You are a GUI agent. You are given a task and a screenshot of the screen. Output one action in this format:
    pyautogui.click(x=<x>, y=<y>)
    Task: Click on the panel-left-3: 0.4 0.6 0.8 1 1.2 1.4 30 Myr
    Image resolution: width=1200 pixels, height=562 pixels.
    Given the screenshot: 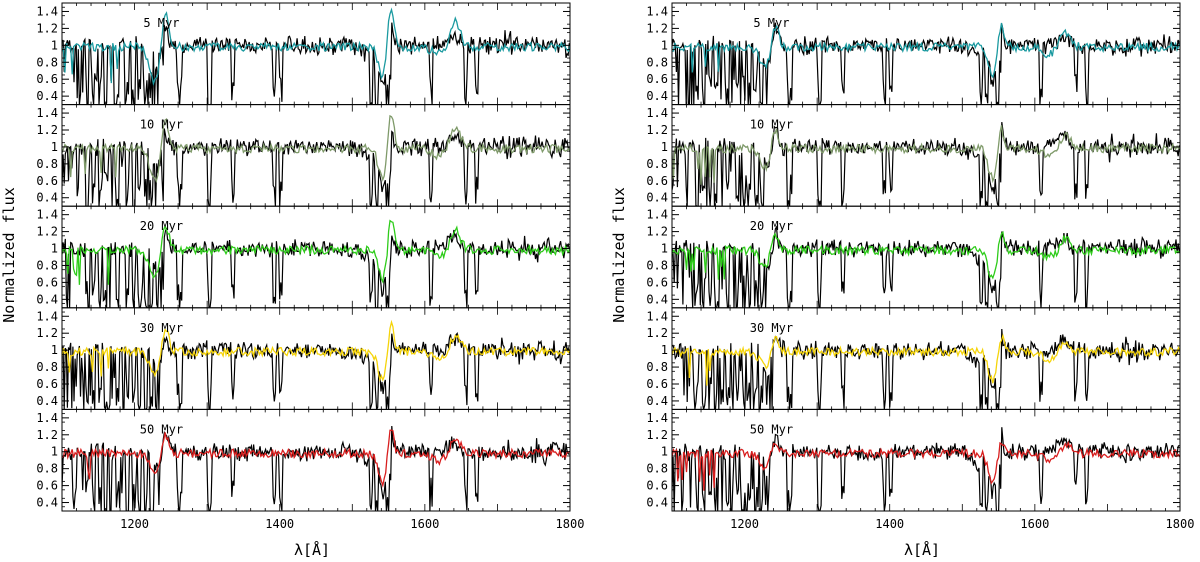 What is the action you would take?
    pyautogui.click(x=303, y=358)
    